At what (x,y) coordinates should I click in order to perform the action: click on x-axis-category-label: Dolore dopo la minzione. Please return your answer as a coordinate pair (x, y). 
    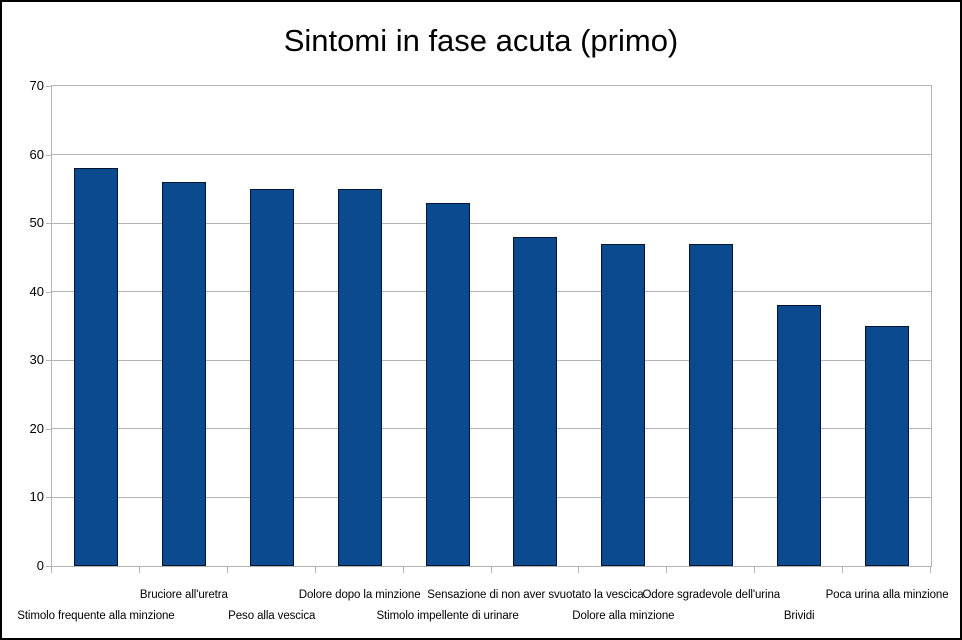
    Looking at the image, I should click on (359, 595).